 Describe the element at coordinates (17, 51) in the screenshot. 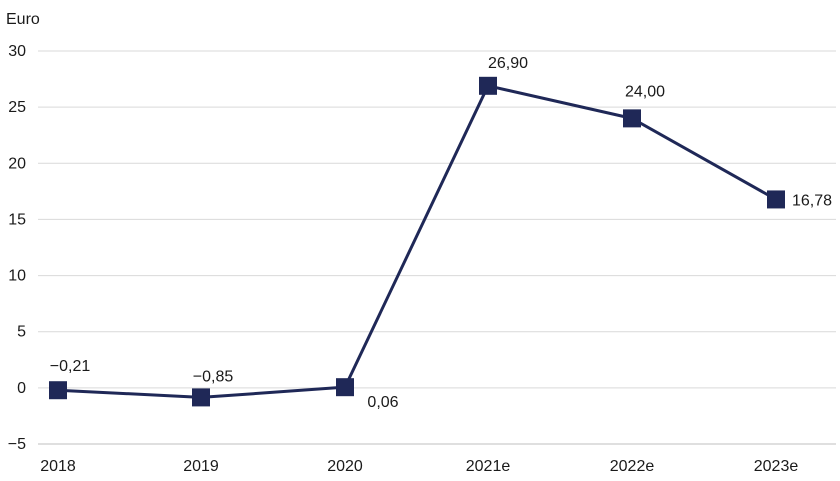

I see `y-tick-label: 30` at that location.